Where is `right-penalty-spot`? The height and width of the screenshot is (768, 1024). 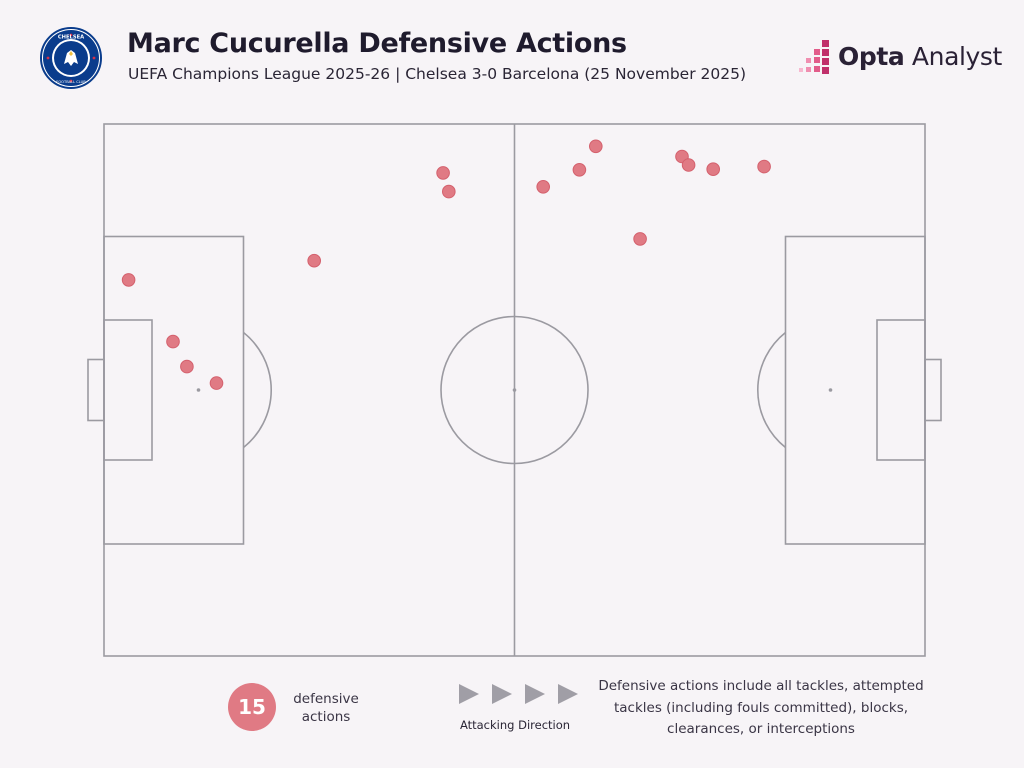 right-penalty-spot is located at coordinates (830, 390).